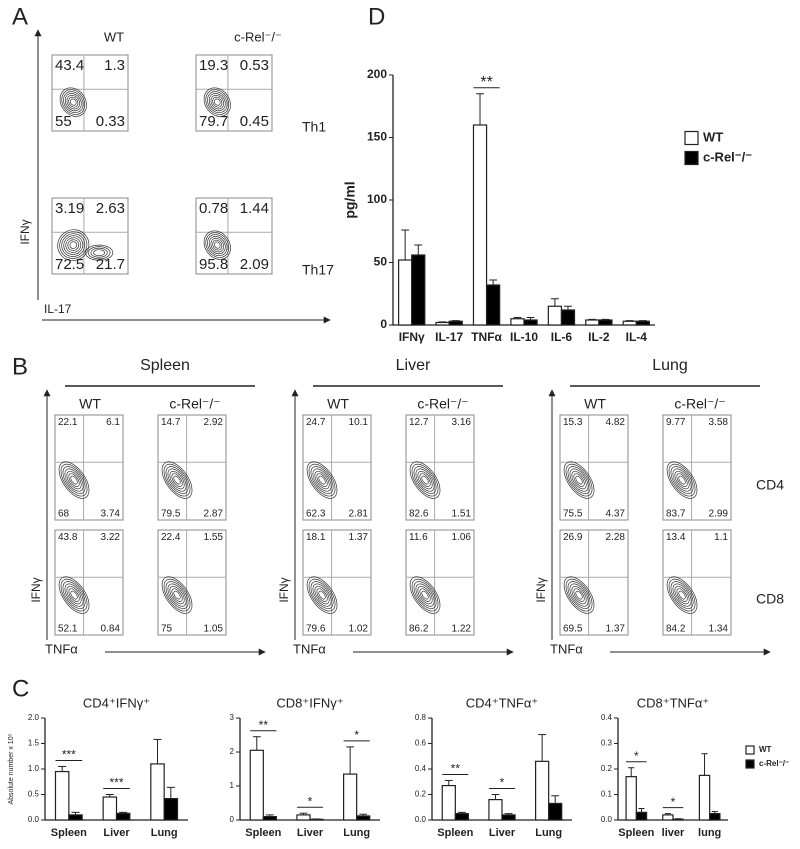  What do you see at coordinates (111, 629) in the screenshot?
I see `quadrant-value: 0.84` at bounding box center [111, 629].